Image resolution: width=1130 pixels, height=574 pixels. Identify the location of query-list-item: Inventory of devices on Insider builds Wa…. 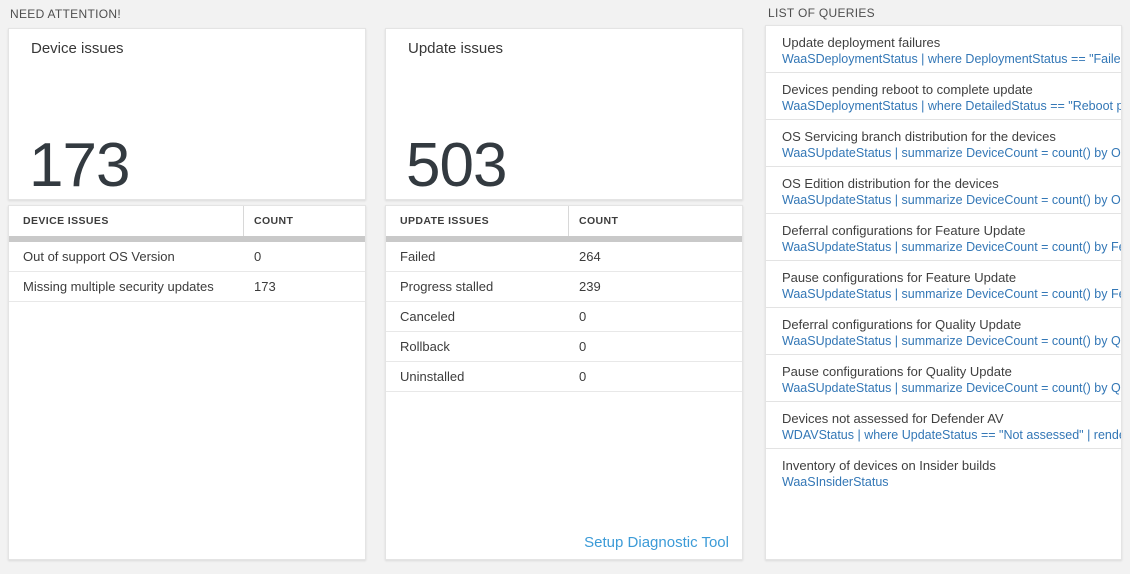
(943, 472).